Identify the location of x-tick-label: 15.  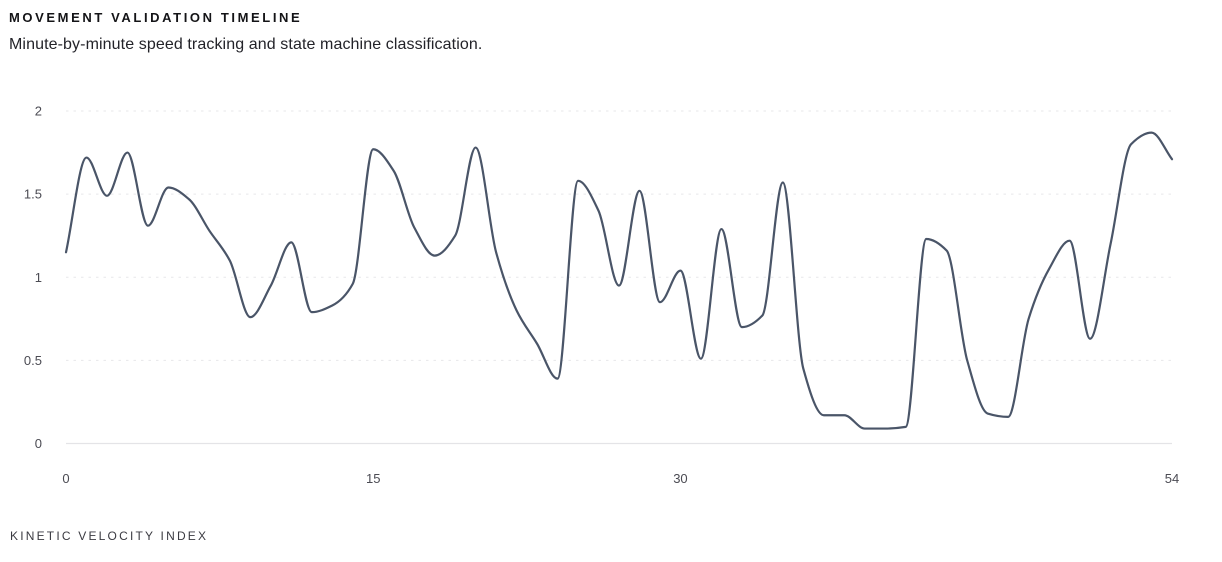
(373, 478).